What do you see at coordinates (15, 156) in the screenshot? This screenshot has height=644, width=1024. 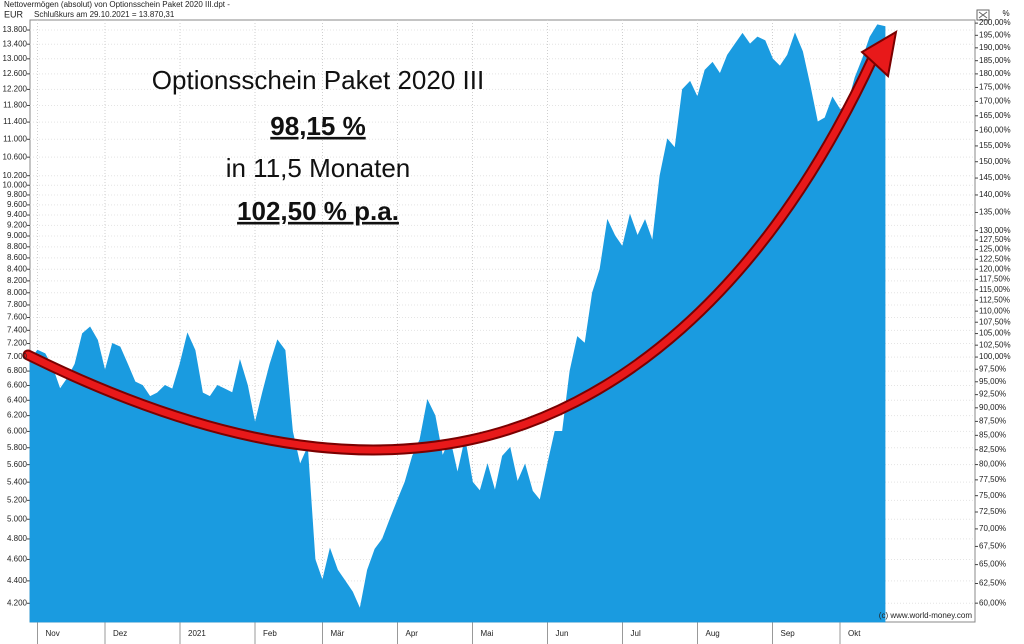 I see `y-tick-label: 10.600` at bounding box center [15, 156].